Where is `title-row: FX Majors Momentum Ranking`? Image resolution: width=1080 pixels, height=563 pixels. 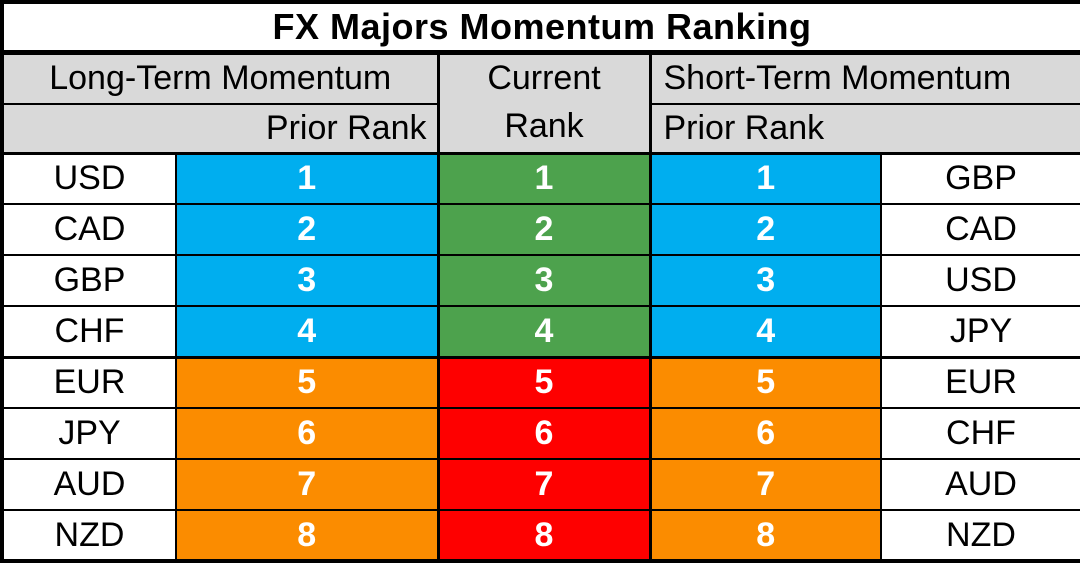 title-row: FX Majors Momentum Ranking is located at coordinates (540, 28).